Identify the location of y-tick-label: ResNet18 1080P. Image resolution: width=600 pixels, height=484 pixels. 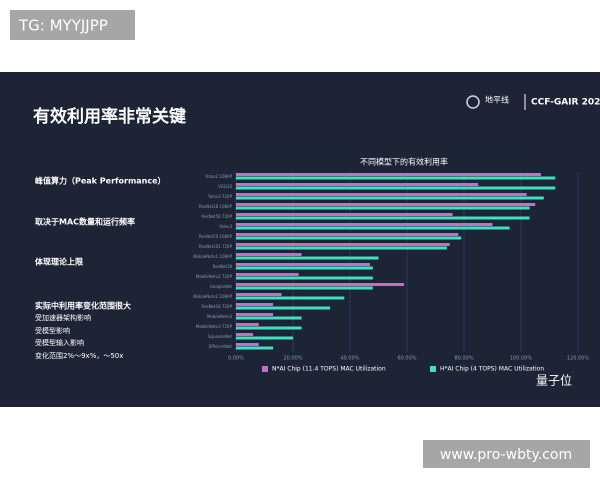
(216, 206).